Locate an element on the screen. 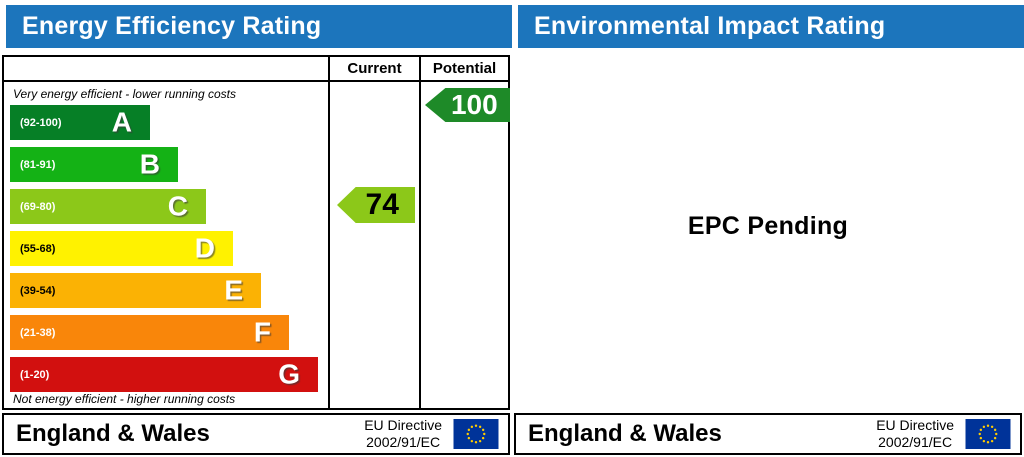  epc-pending-message: EPC Pending is located at coordinates (768, 226).